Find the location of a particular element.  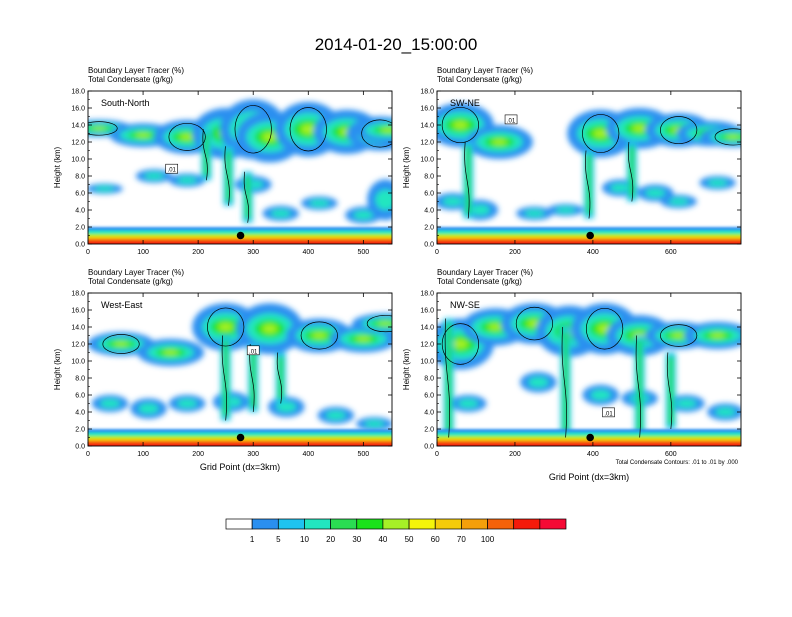

colorbar-label: 10 is located at coordinates (304, 539).